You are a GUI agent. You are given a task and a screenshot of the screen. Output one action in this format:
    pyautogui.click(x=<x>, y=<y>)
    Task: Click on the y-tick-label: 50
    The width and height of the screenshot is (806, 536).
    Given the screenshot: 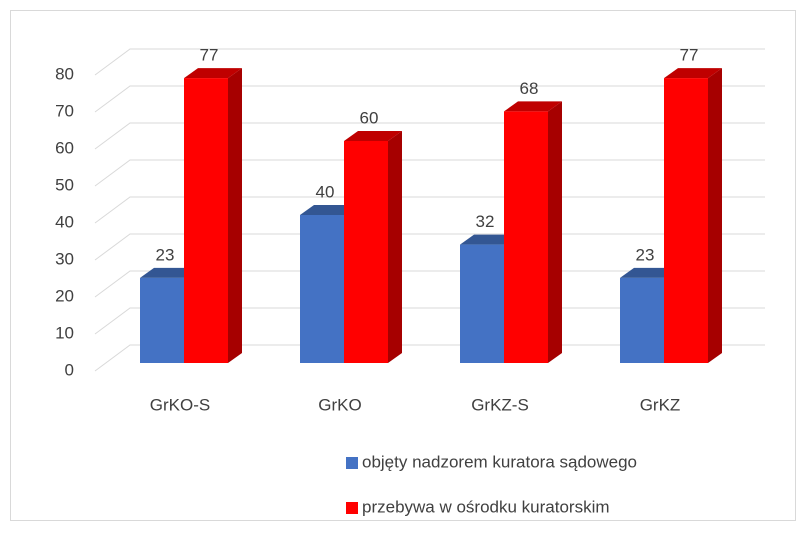 What is the action you would take?
    pyautogui.click(x=64, y=184)
    